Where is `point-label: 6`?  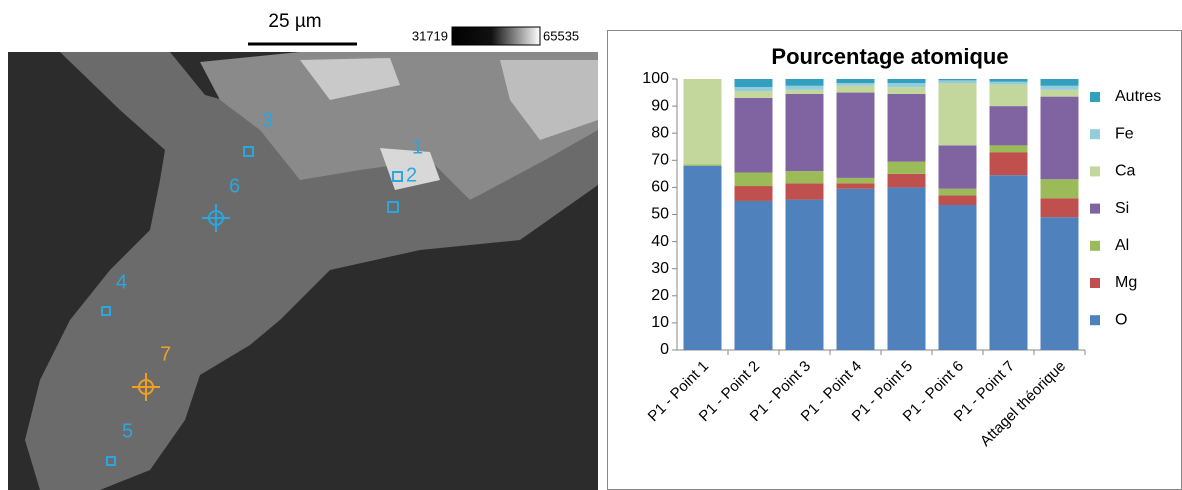 point-label: 6 is located at coordinates (234, 186).